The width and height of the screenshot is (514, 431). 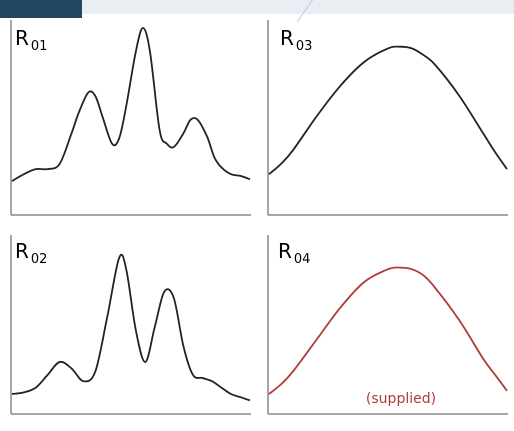 I want to click on panel-r04-curve, so click(x=388, y=330).